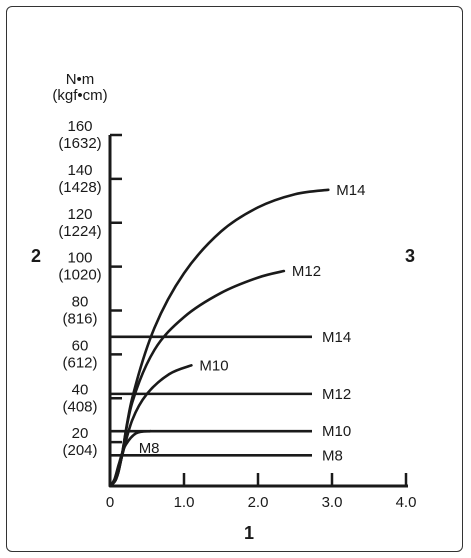 The width and height of the screenshot is (471, 558). Describe the element at coordinates (79, 170) in the screenshot. I see `y-tick-label: 140` at that location.